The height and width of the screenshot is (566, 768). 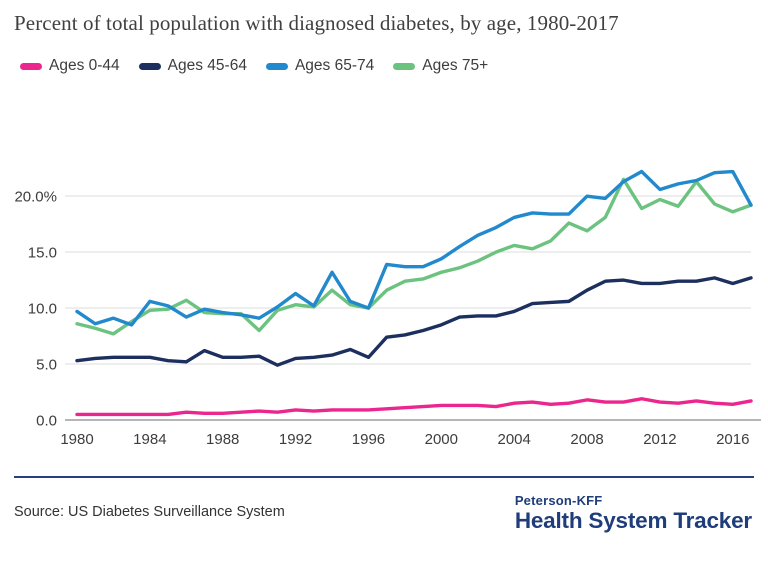 I want to click on x-tick-label: 1984, so click(x=149, y=439).